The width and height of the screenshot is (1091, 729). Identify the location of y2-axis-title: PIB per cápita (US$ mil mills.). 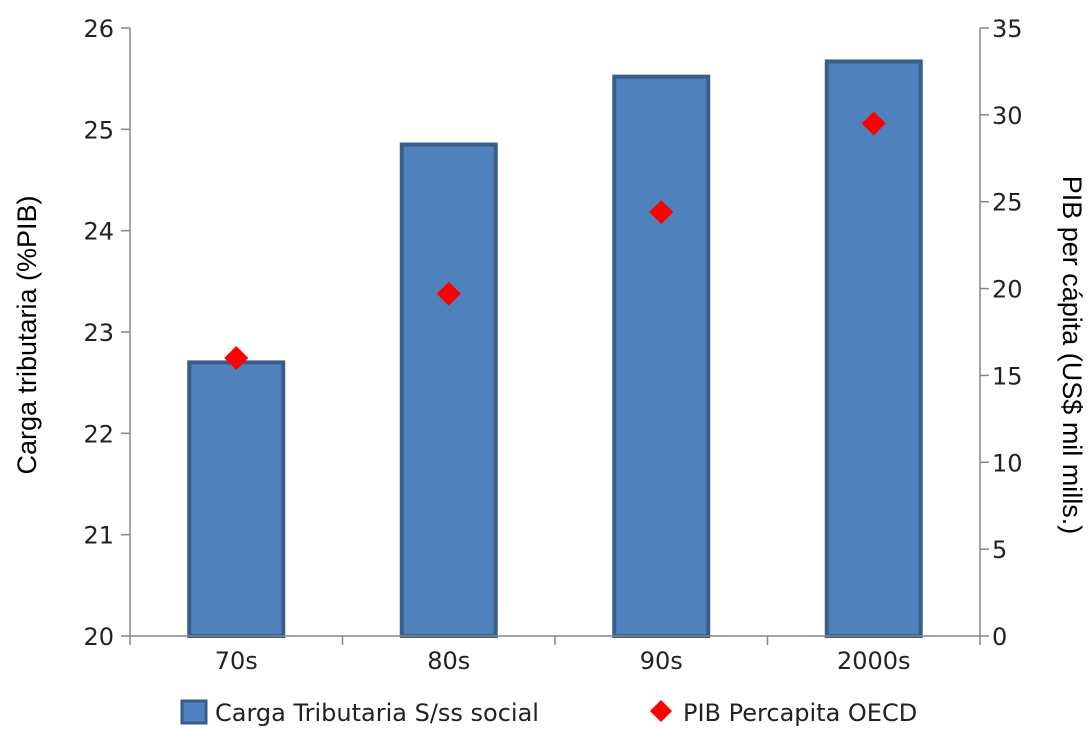
(1072, 355).